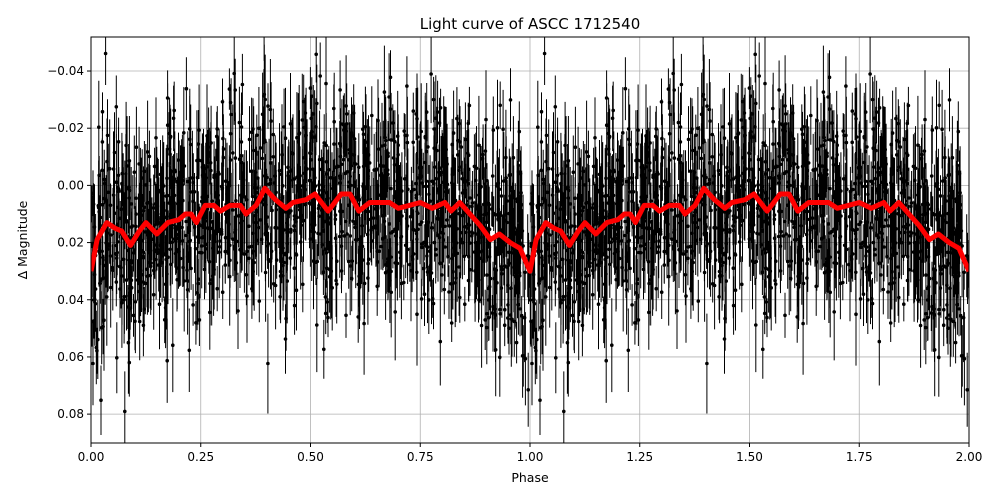  What do you see at coordinates (530, 477) in the screenshot?
I see `x-axis-label: Phase` at bounding box center [530, 477].